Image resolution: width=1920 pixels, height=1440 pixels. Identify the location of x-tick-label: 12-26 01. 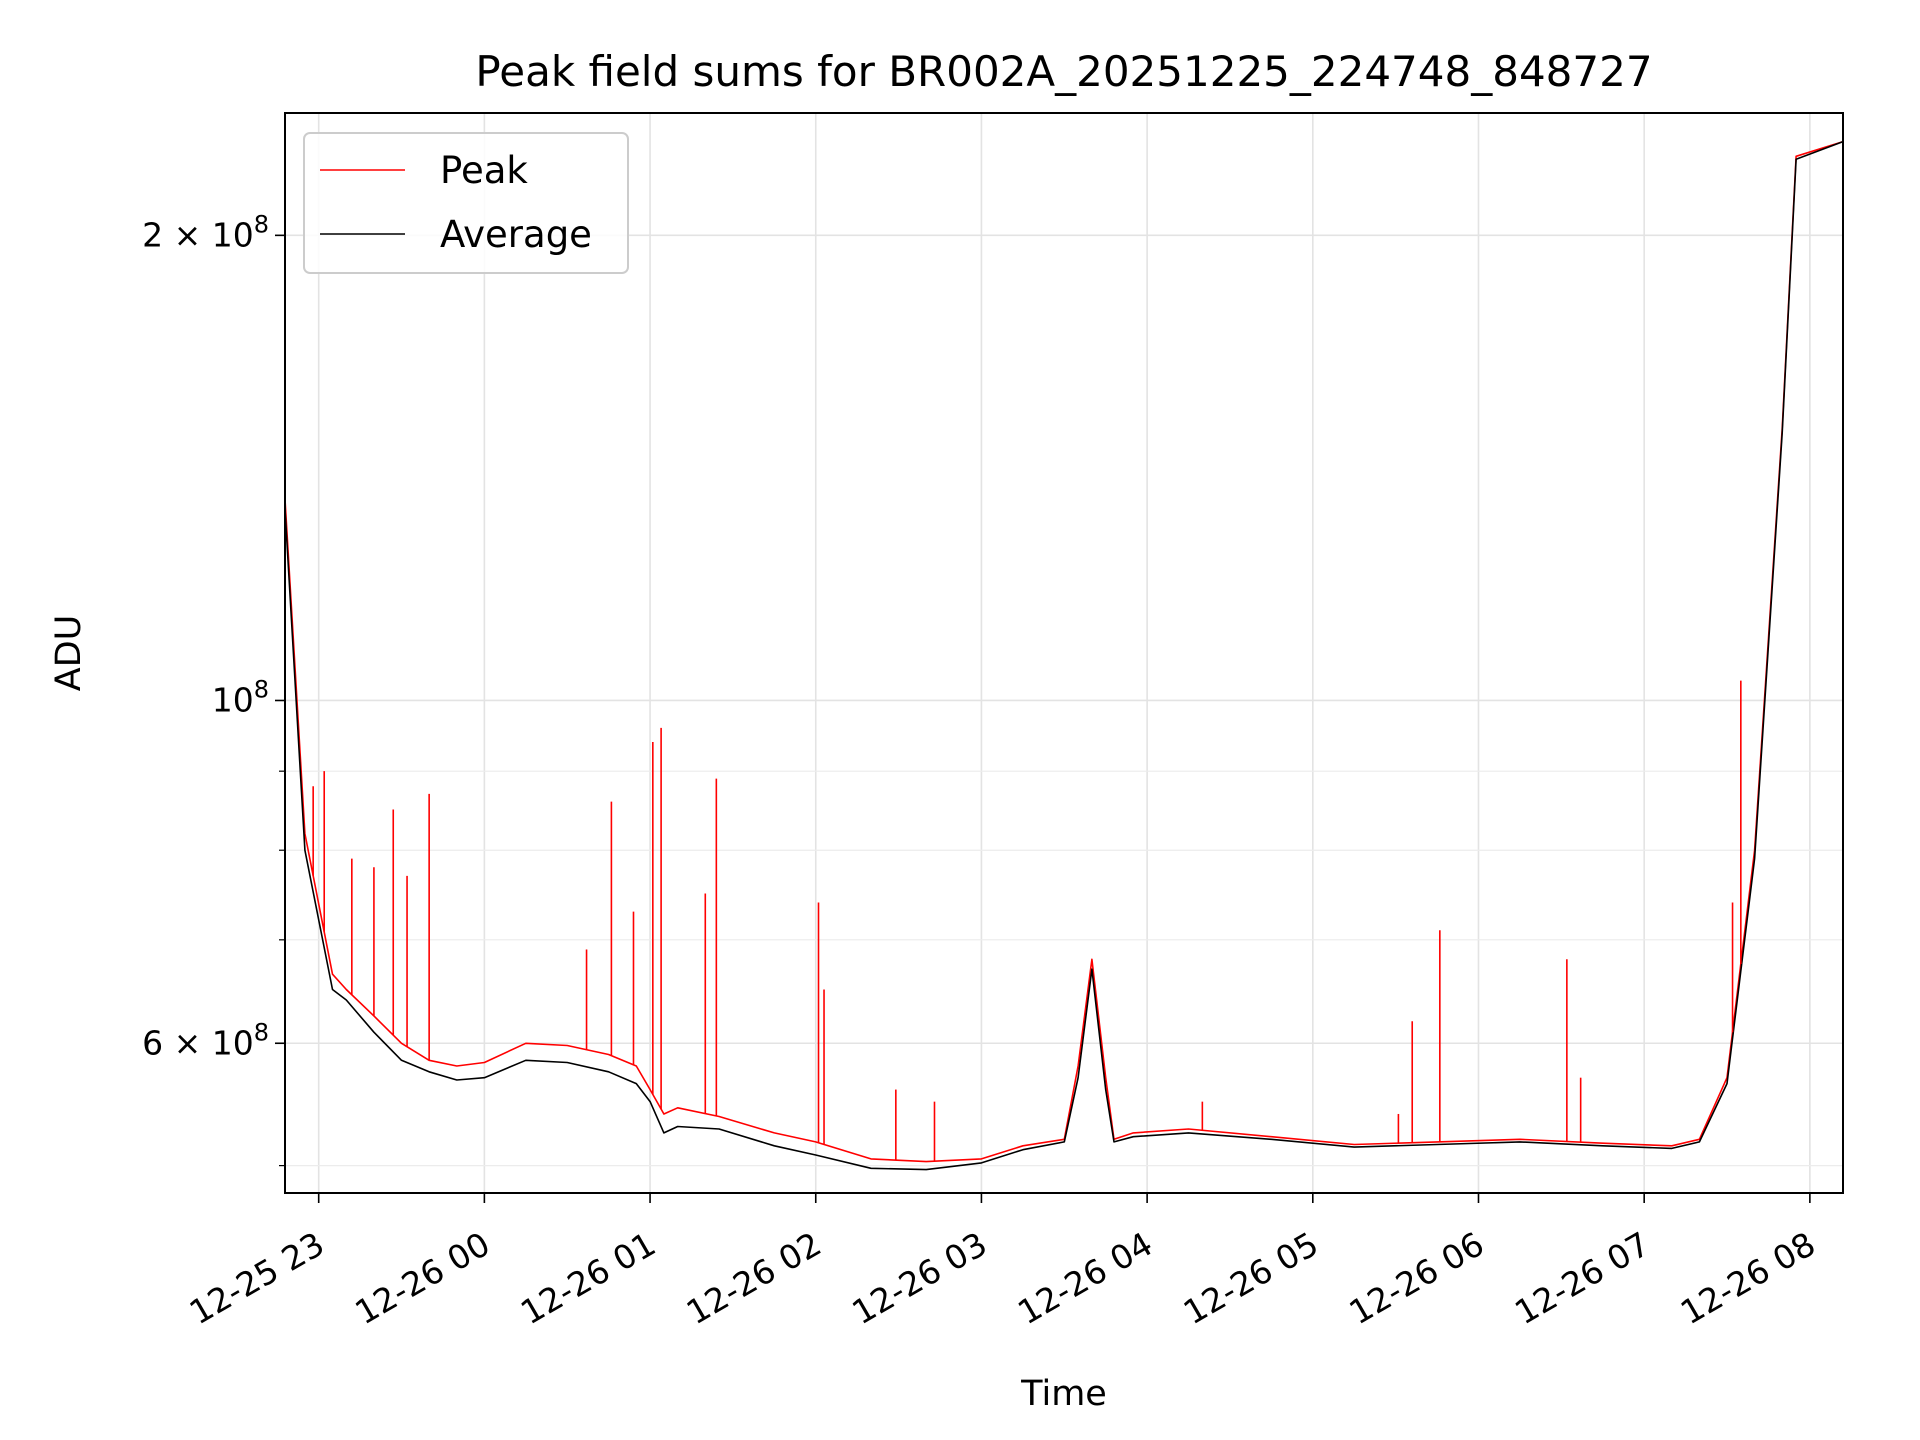
(588, 1278).